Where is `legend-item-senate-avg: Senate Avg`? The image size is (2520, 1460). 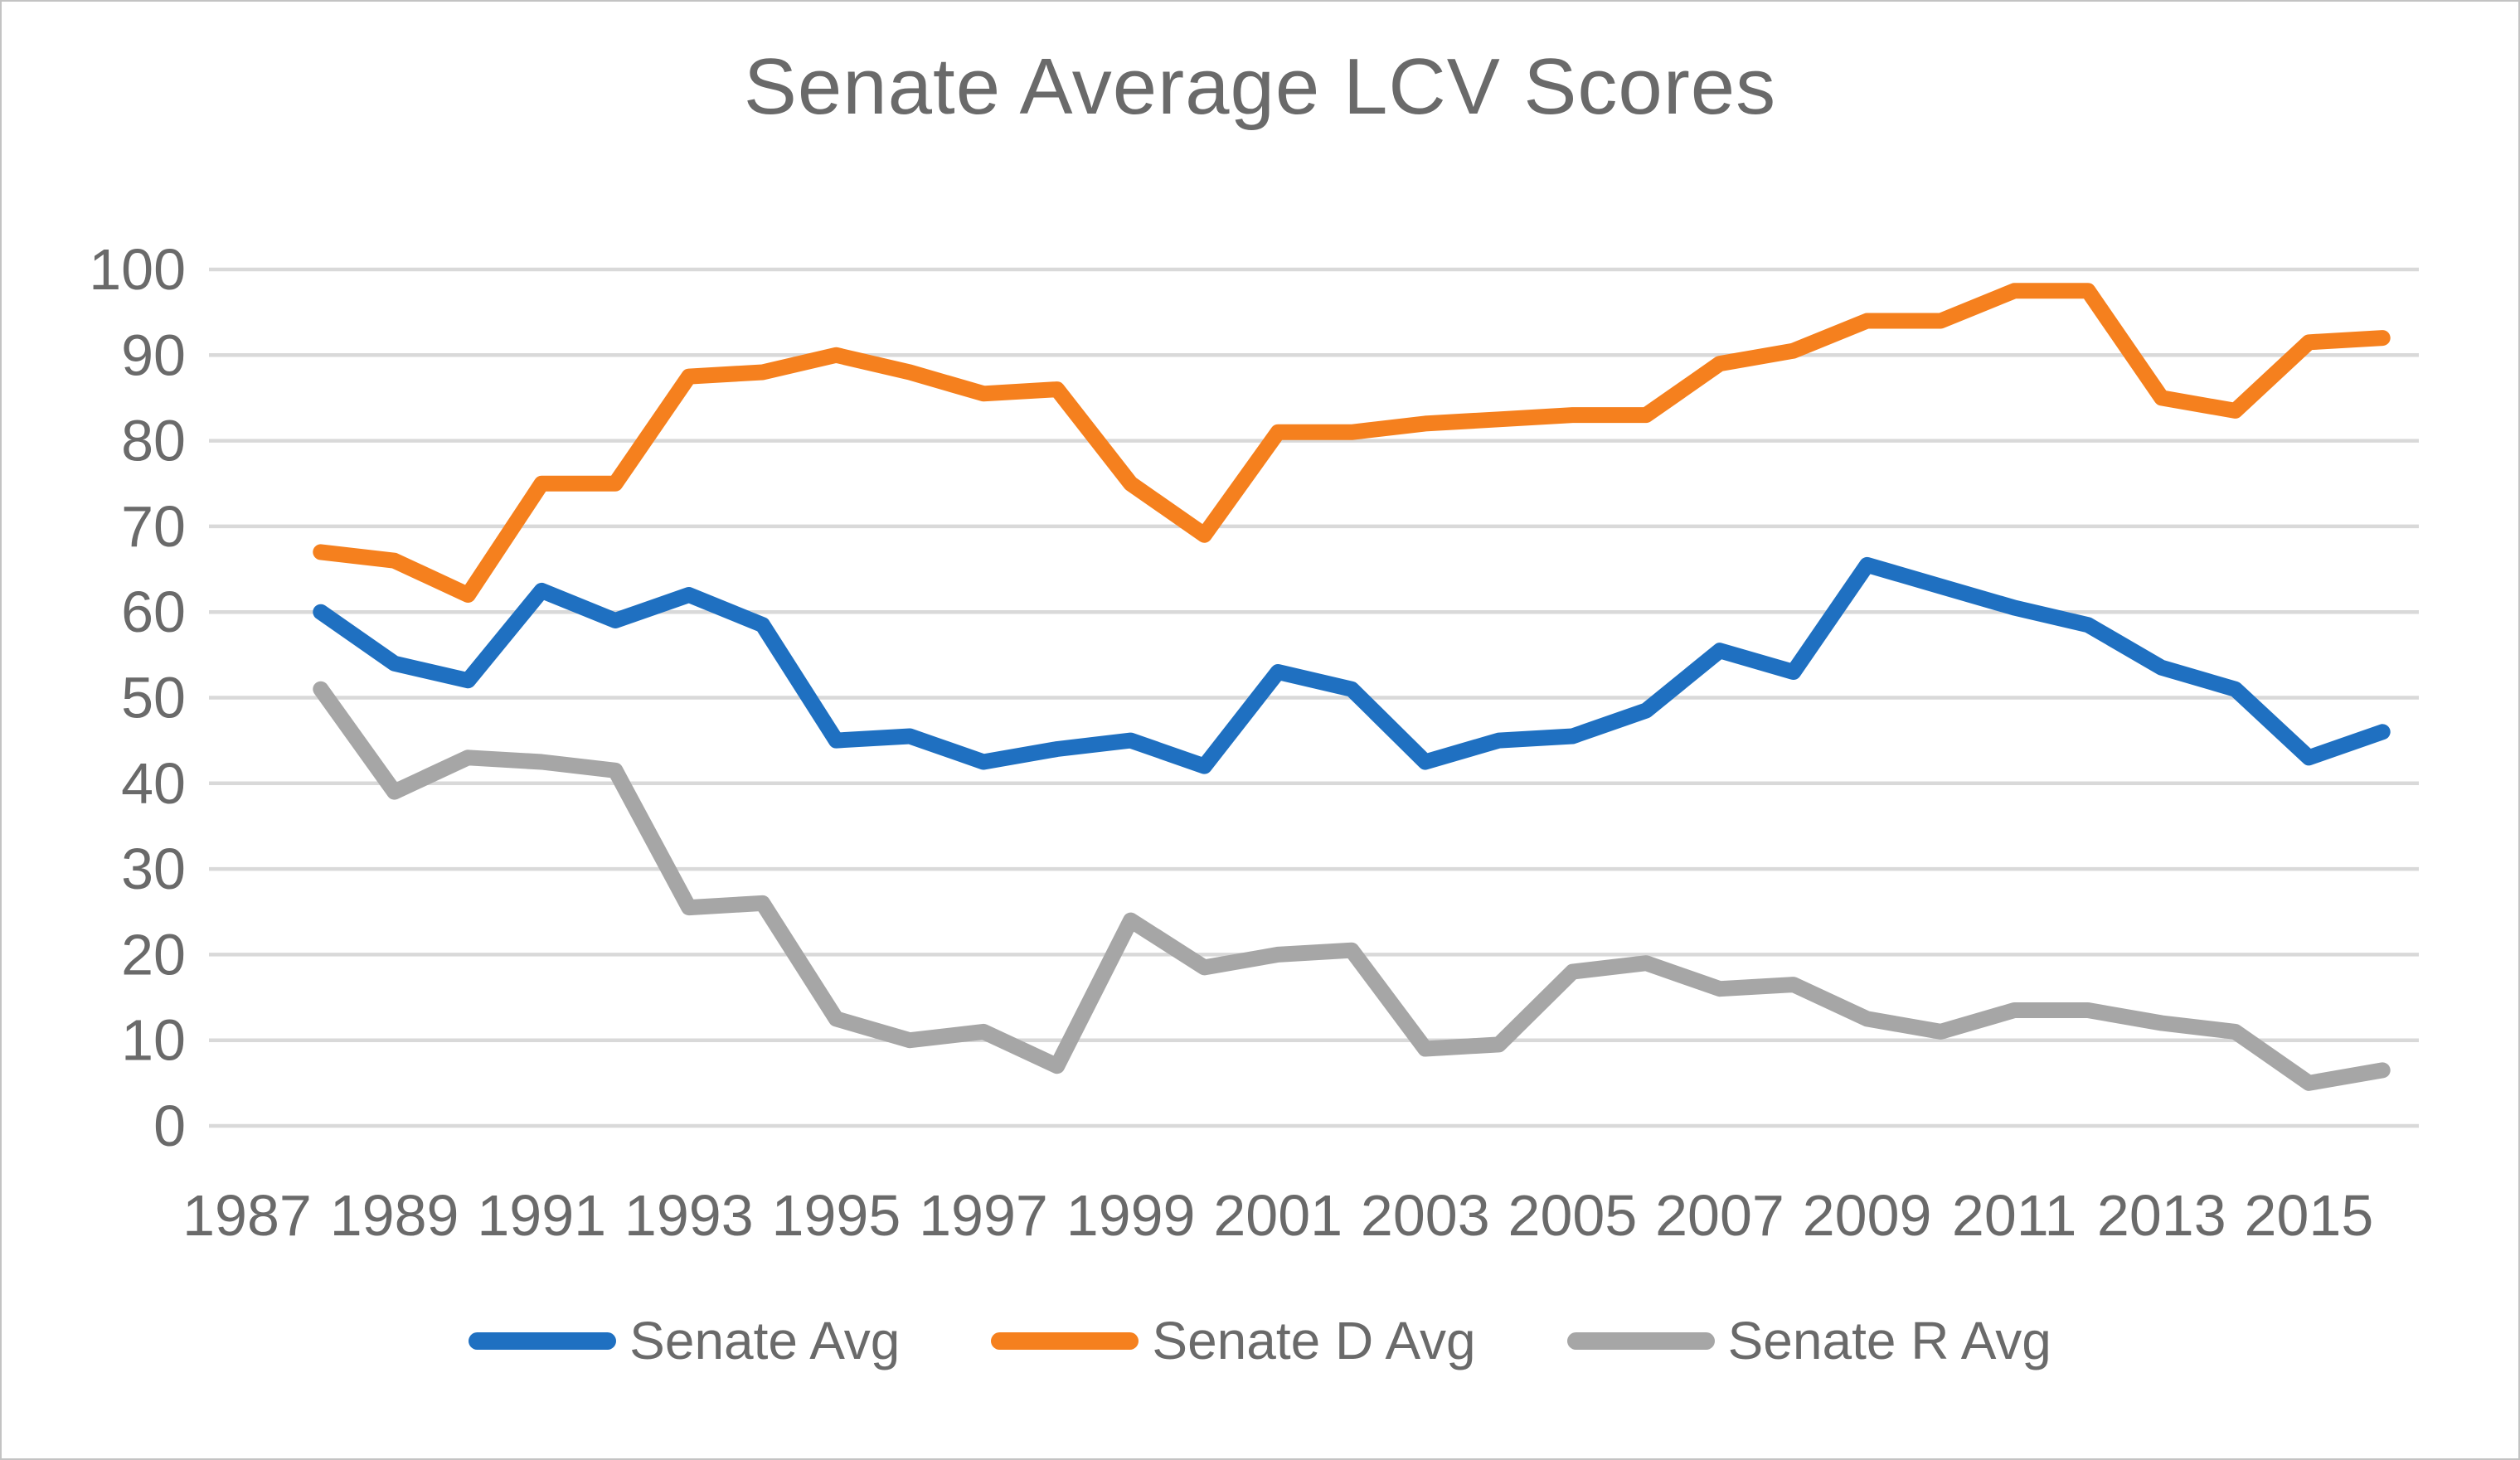 legend-item-senate-avg: Senate Avg is located at coordinates (684, 1340).